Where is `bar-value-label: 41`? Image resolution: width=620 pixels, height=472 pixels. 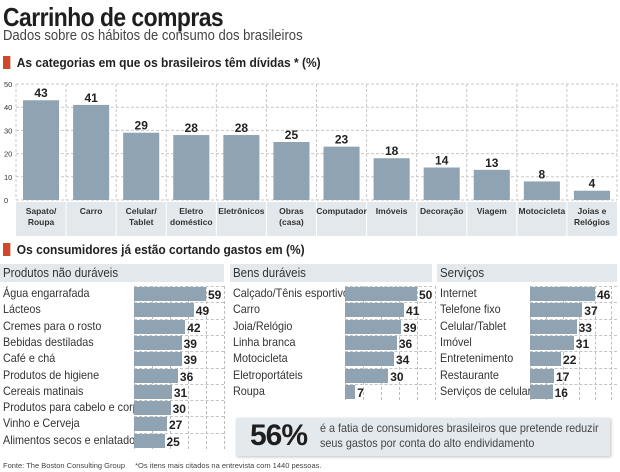 bar-value-label: 41 is located at coordinates (91, 98).